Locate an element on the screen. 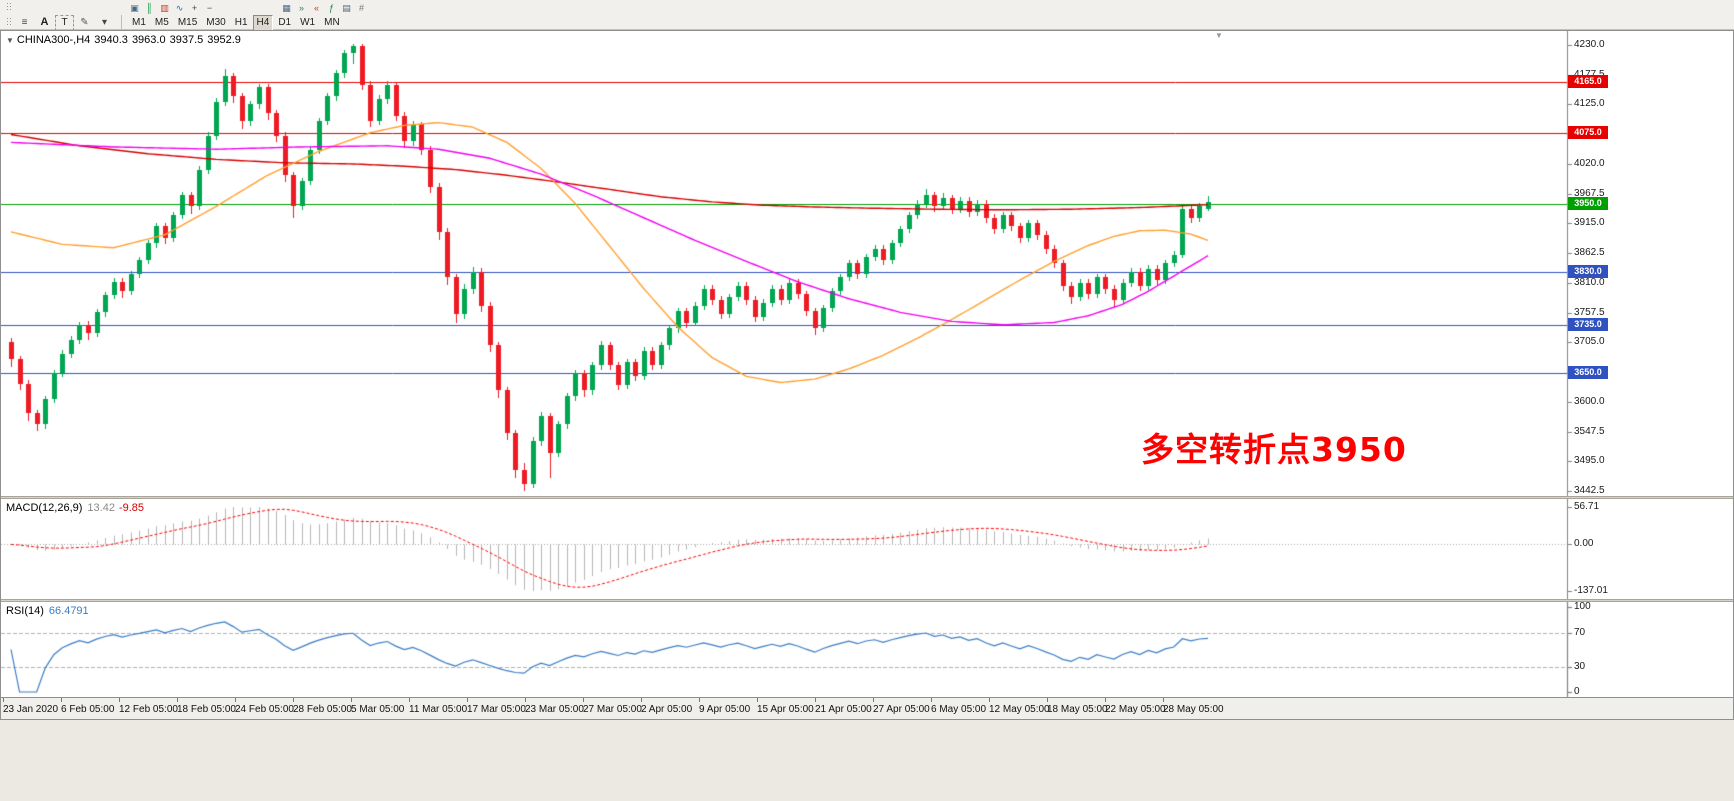 This screenshot has height=801, width=1734. chart-collapse-icon: ▼ is located at coordinates (10, 40).